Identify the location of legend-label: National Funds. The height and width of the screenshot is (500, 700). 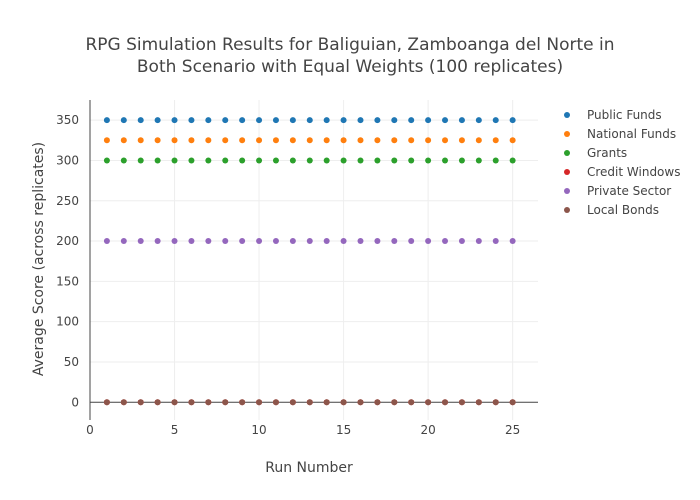
(631, 134).